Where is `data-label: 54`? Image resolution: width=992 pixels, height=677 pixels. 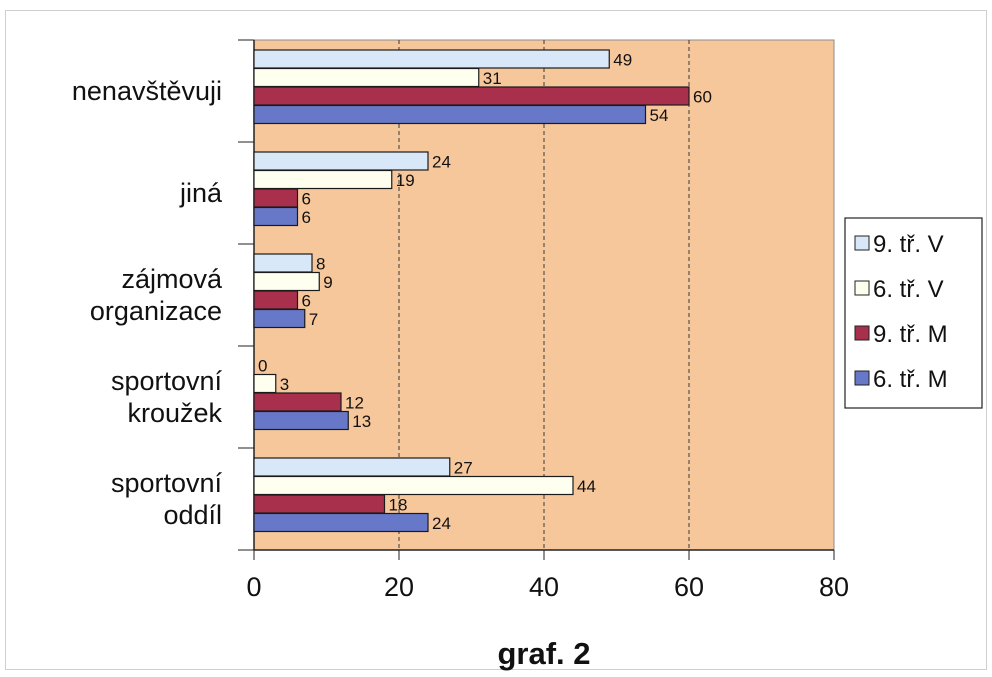
data-label: 54 is located at coordinates (659, 115).